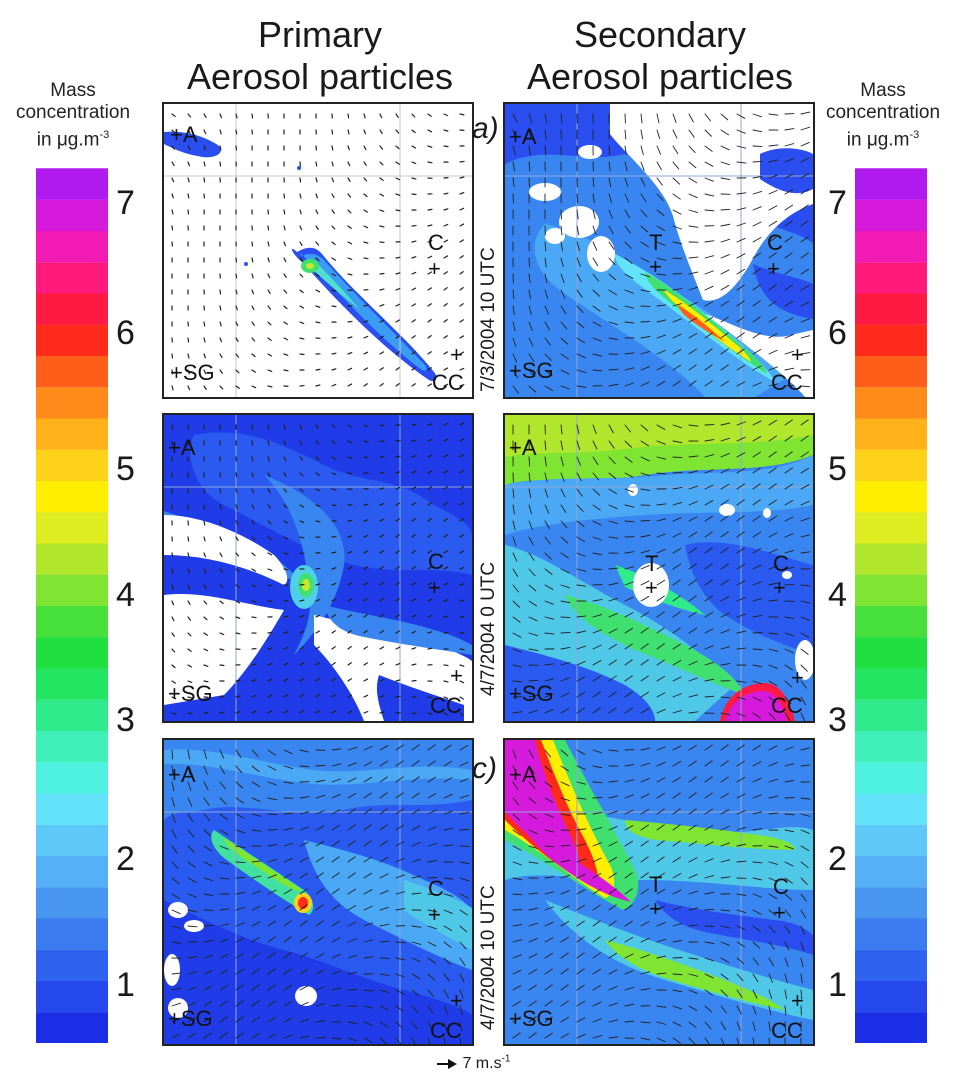 The image size is (957, 1084). What do you see at coordinates (446, 705) in the screenshot?
I see `marker-CC: CC` at bounding box center [446, 705].